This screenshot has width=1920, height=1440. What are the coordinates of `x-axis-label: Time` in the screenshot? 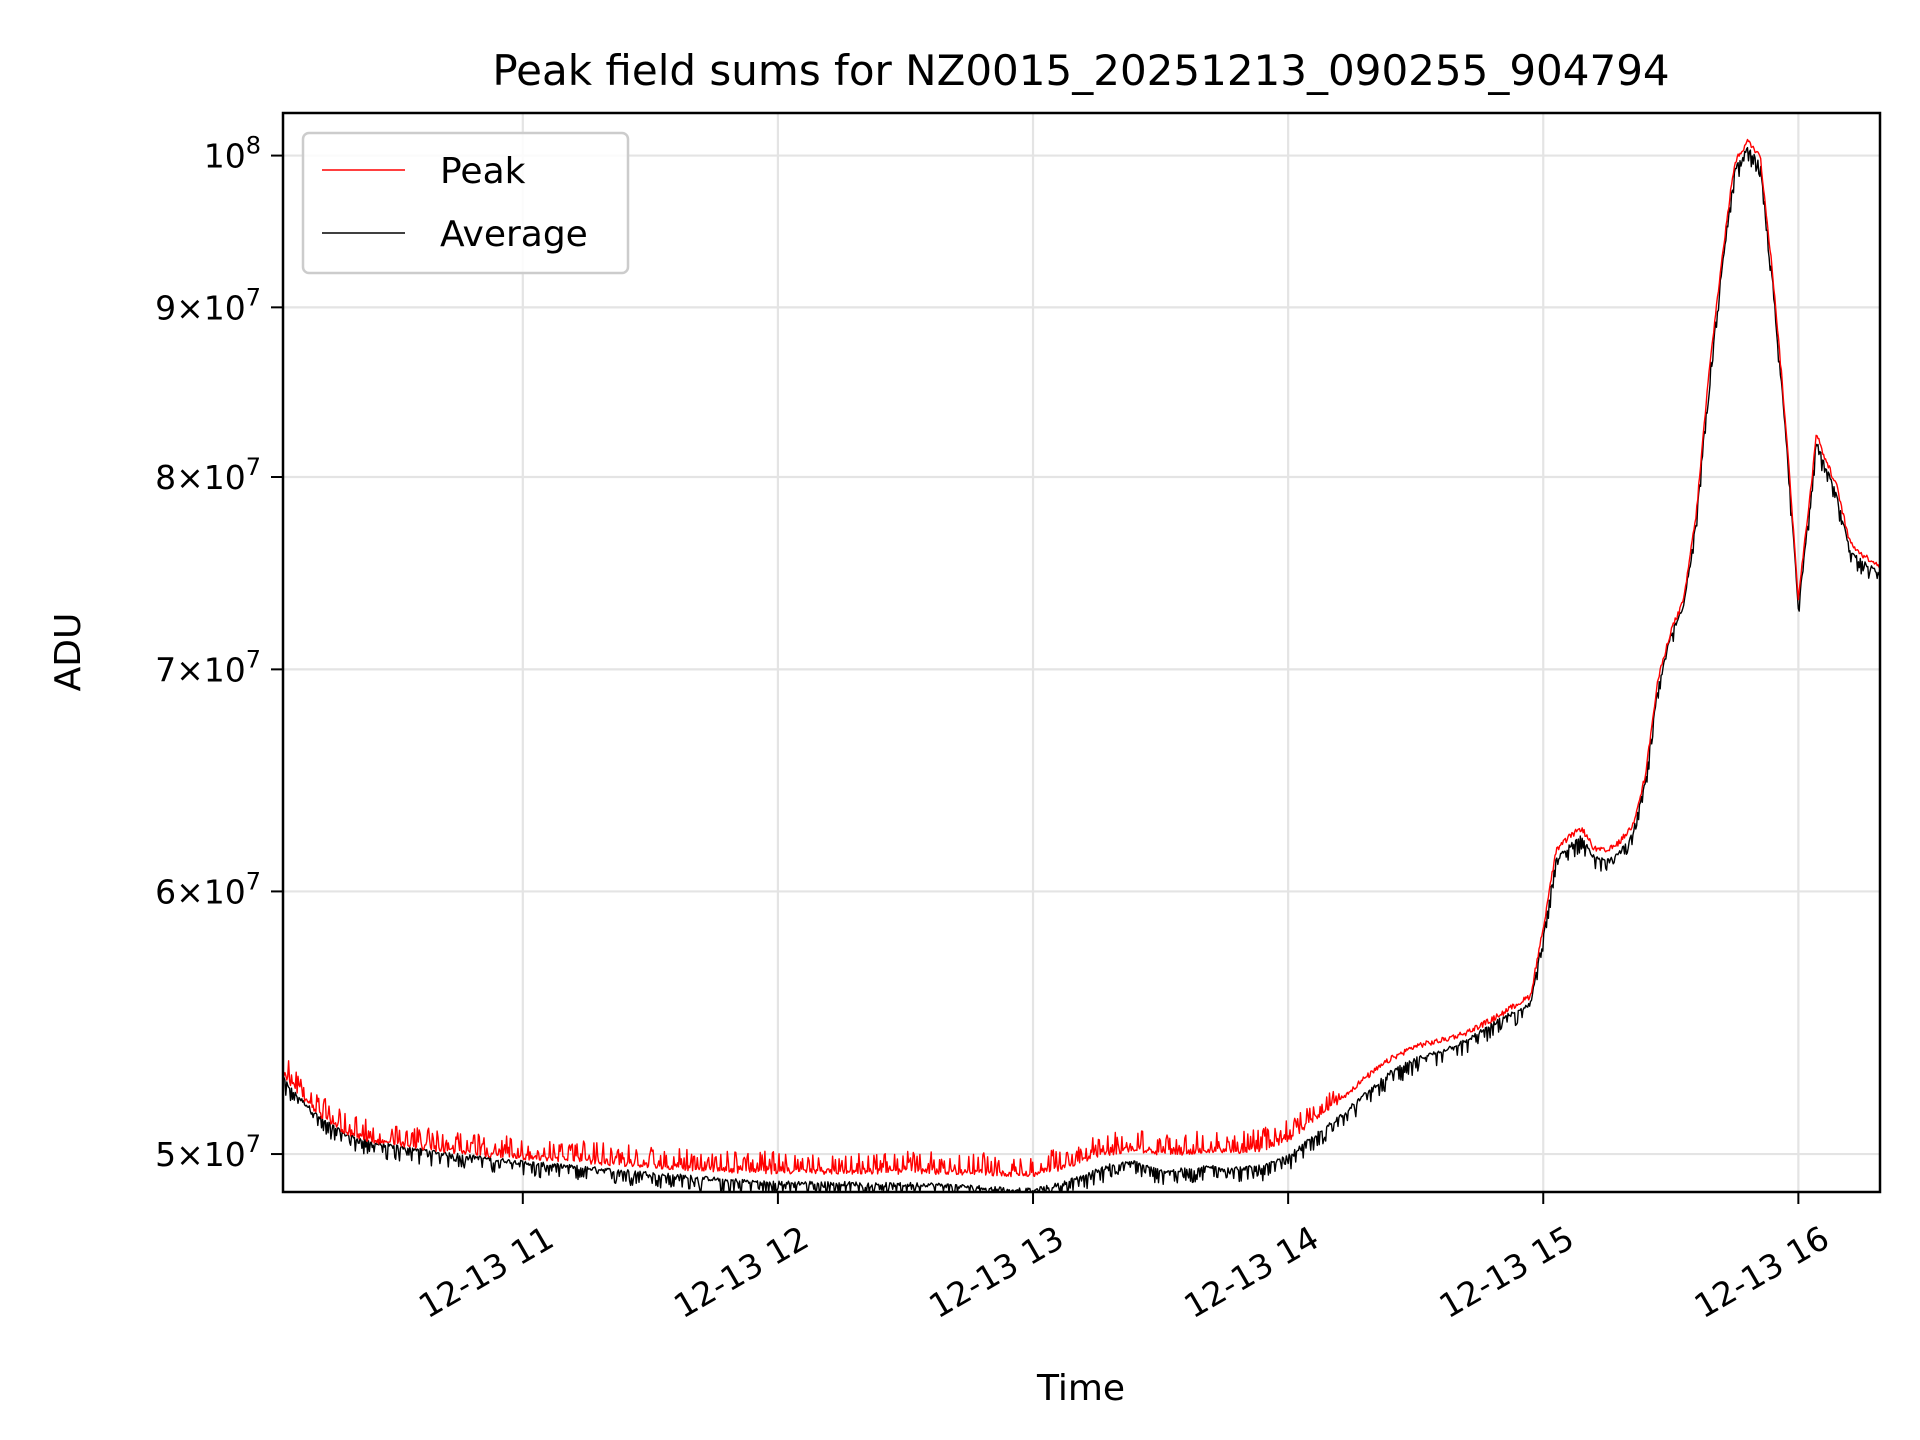 It's located at (1080, 1388).